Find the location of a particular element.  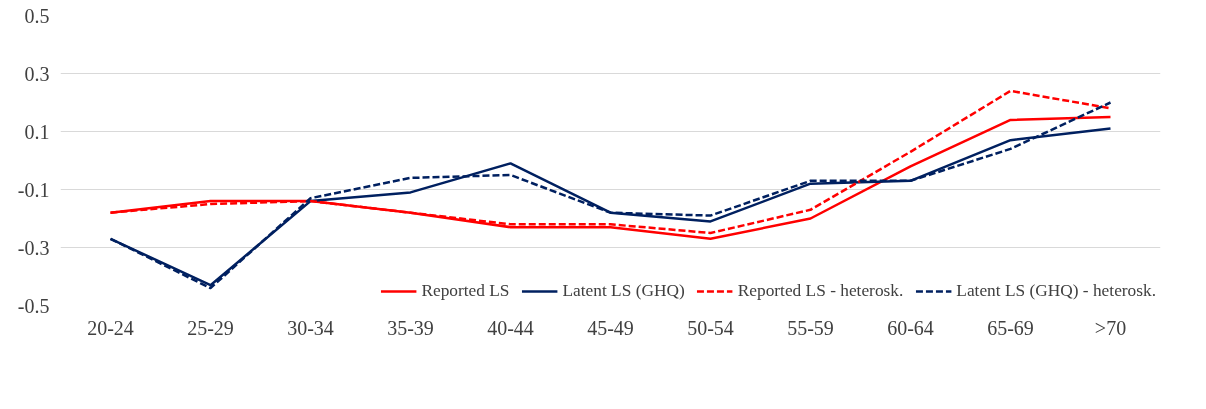

x-tick-label: 50-54 is located at coordinates (710, 327).